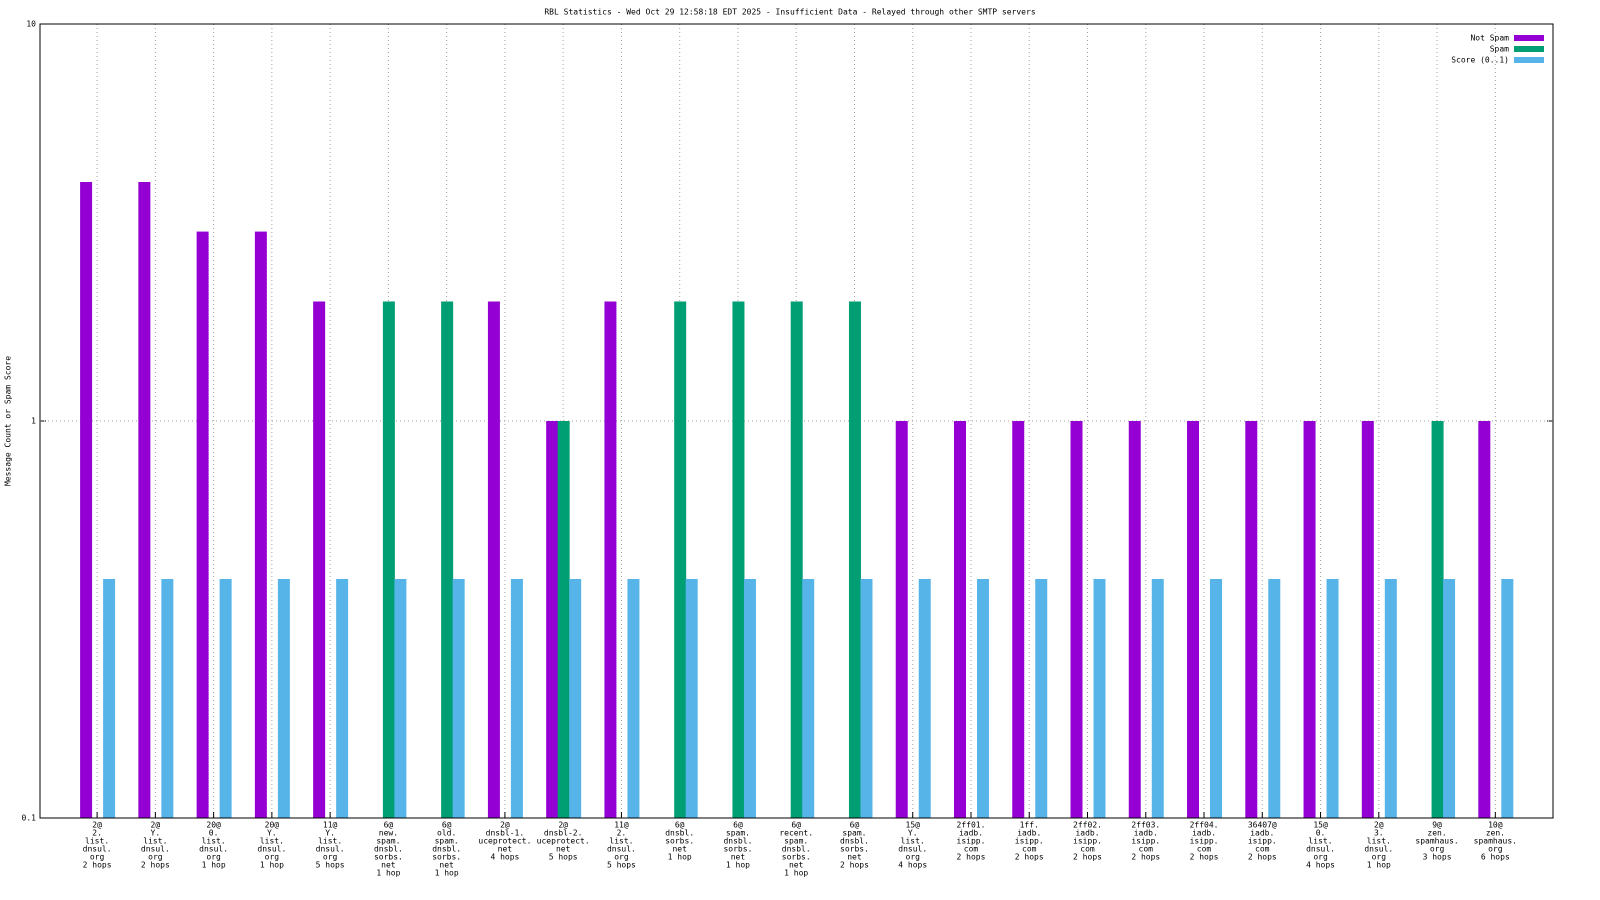 Image resolution: width=1600 pixels, height=900 pixels. What do you see at coordinates (563, 833) in the screenshot?
I see `x-tick-label: dnsbl-2.` at bounding box center [563, 833].